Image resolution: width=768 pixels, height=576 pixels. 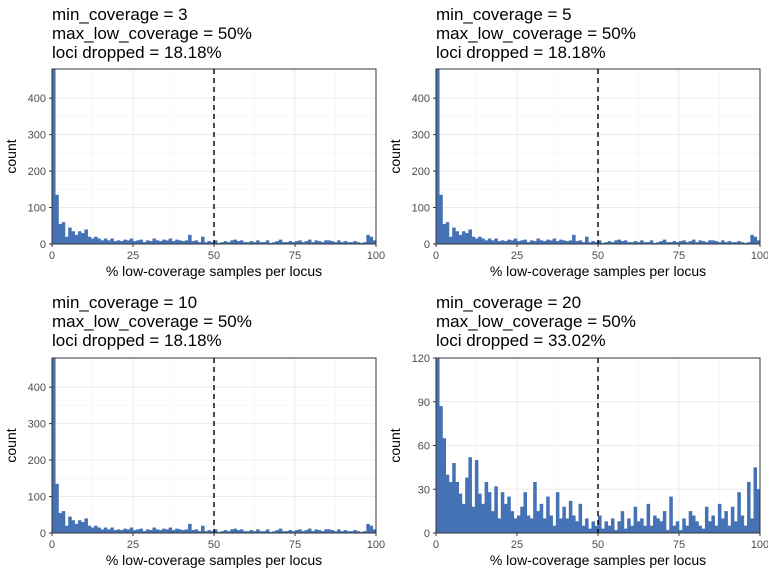 What do you see at coordinates (133, 545) in the screenshot?
I see `x-tick-label: 25` at bounding box center [133, 545].